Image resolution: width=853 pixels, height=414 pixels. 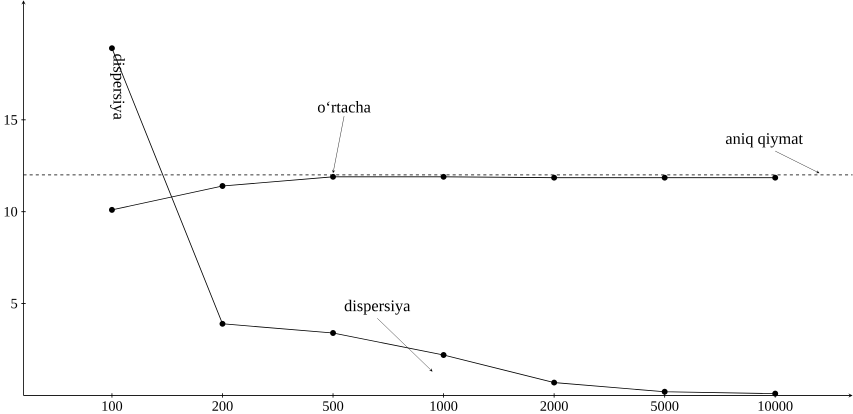 What do you see at coordinates (775, 406) in the screenshot?
I see `x-tick-label: 10000` at bounding box center [775, 406].